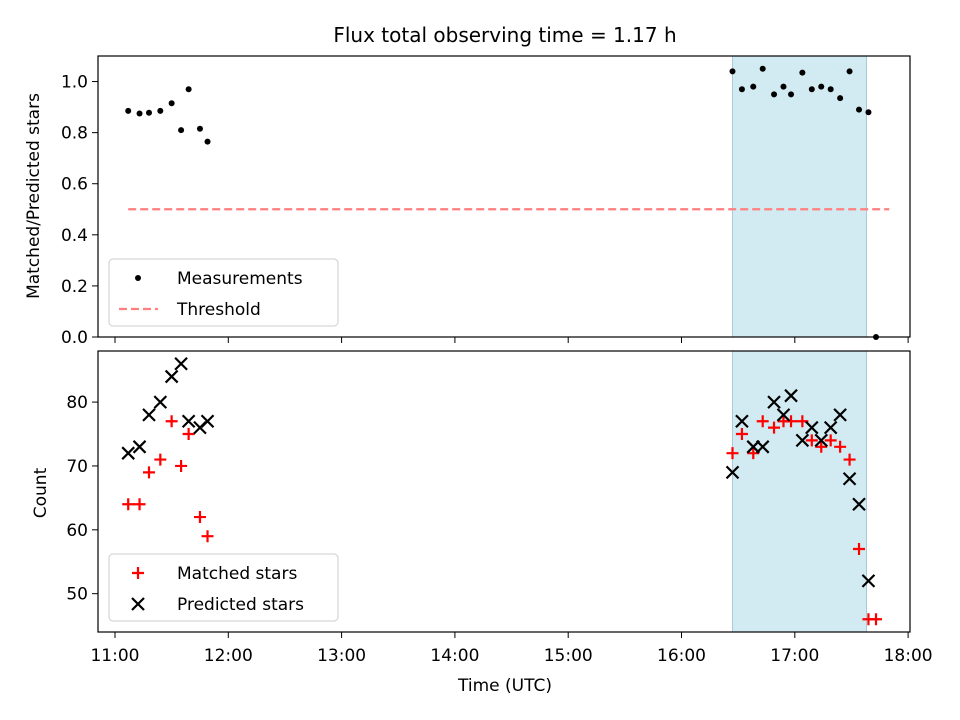 This screenshot has height=720, width=960. Describe the element at coordinates (77, 531) in the screenshot. I see `y-tick-label: 60` at that location.